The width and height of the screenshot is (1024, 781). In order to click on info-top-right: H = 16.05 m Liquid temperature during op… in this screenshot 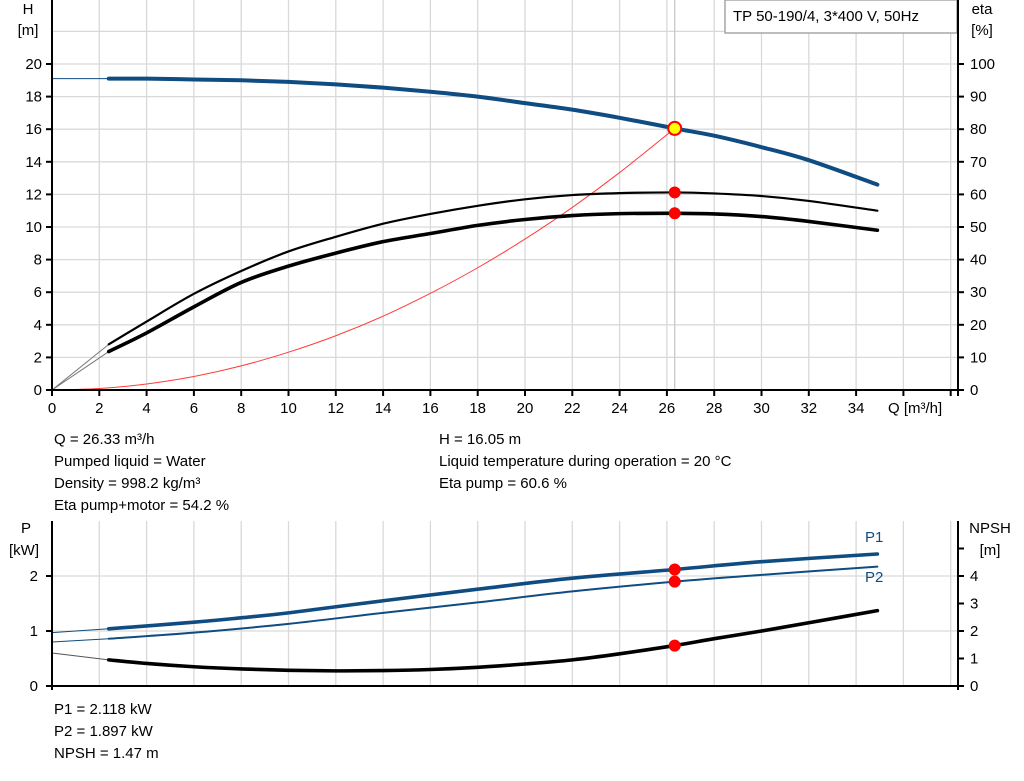, I will do `click(585, 462)`.